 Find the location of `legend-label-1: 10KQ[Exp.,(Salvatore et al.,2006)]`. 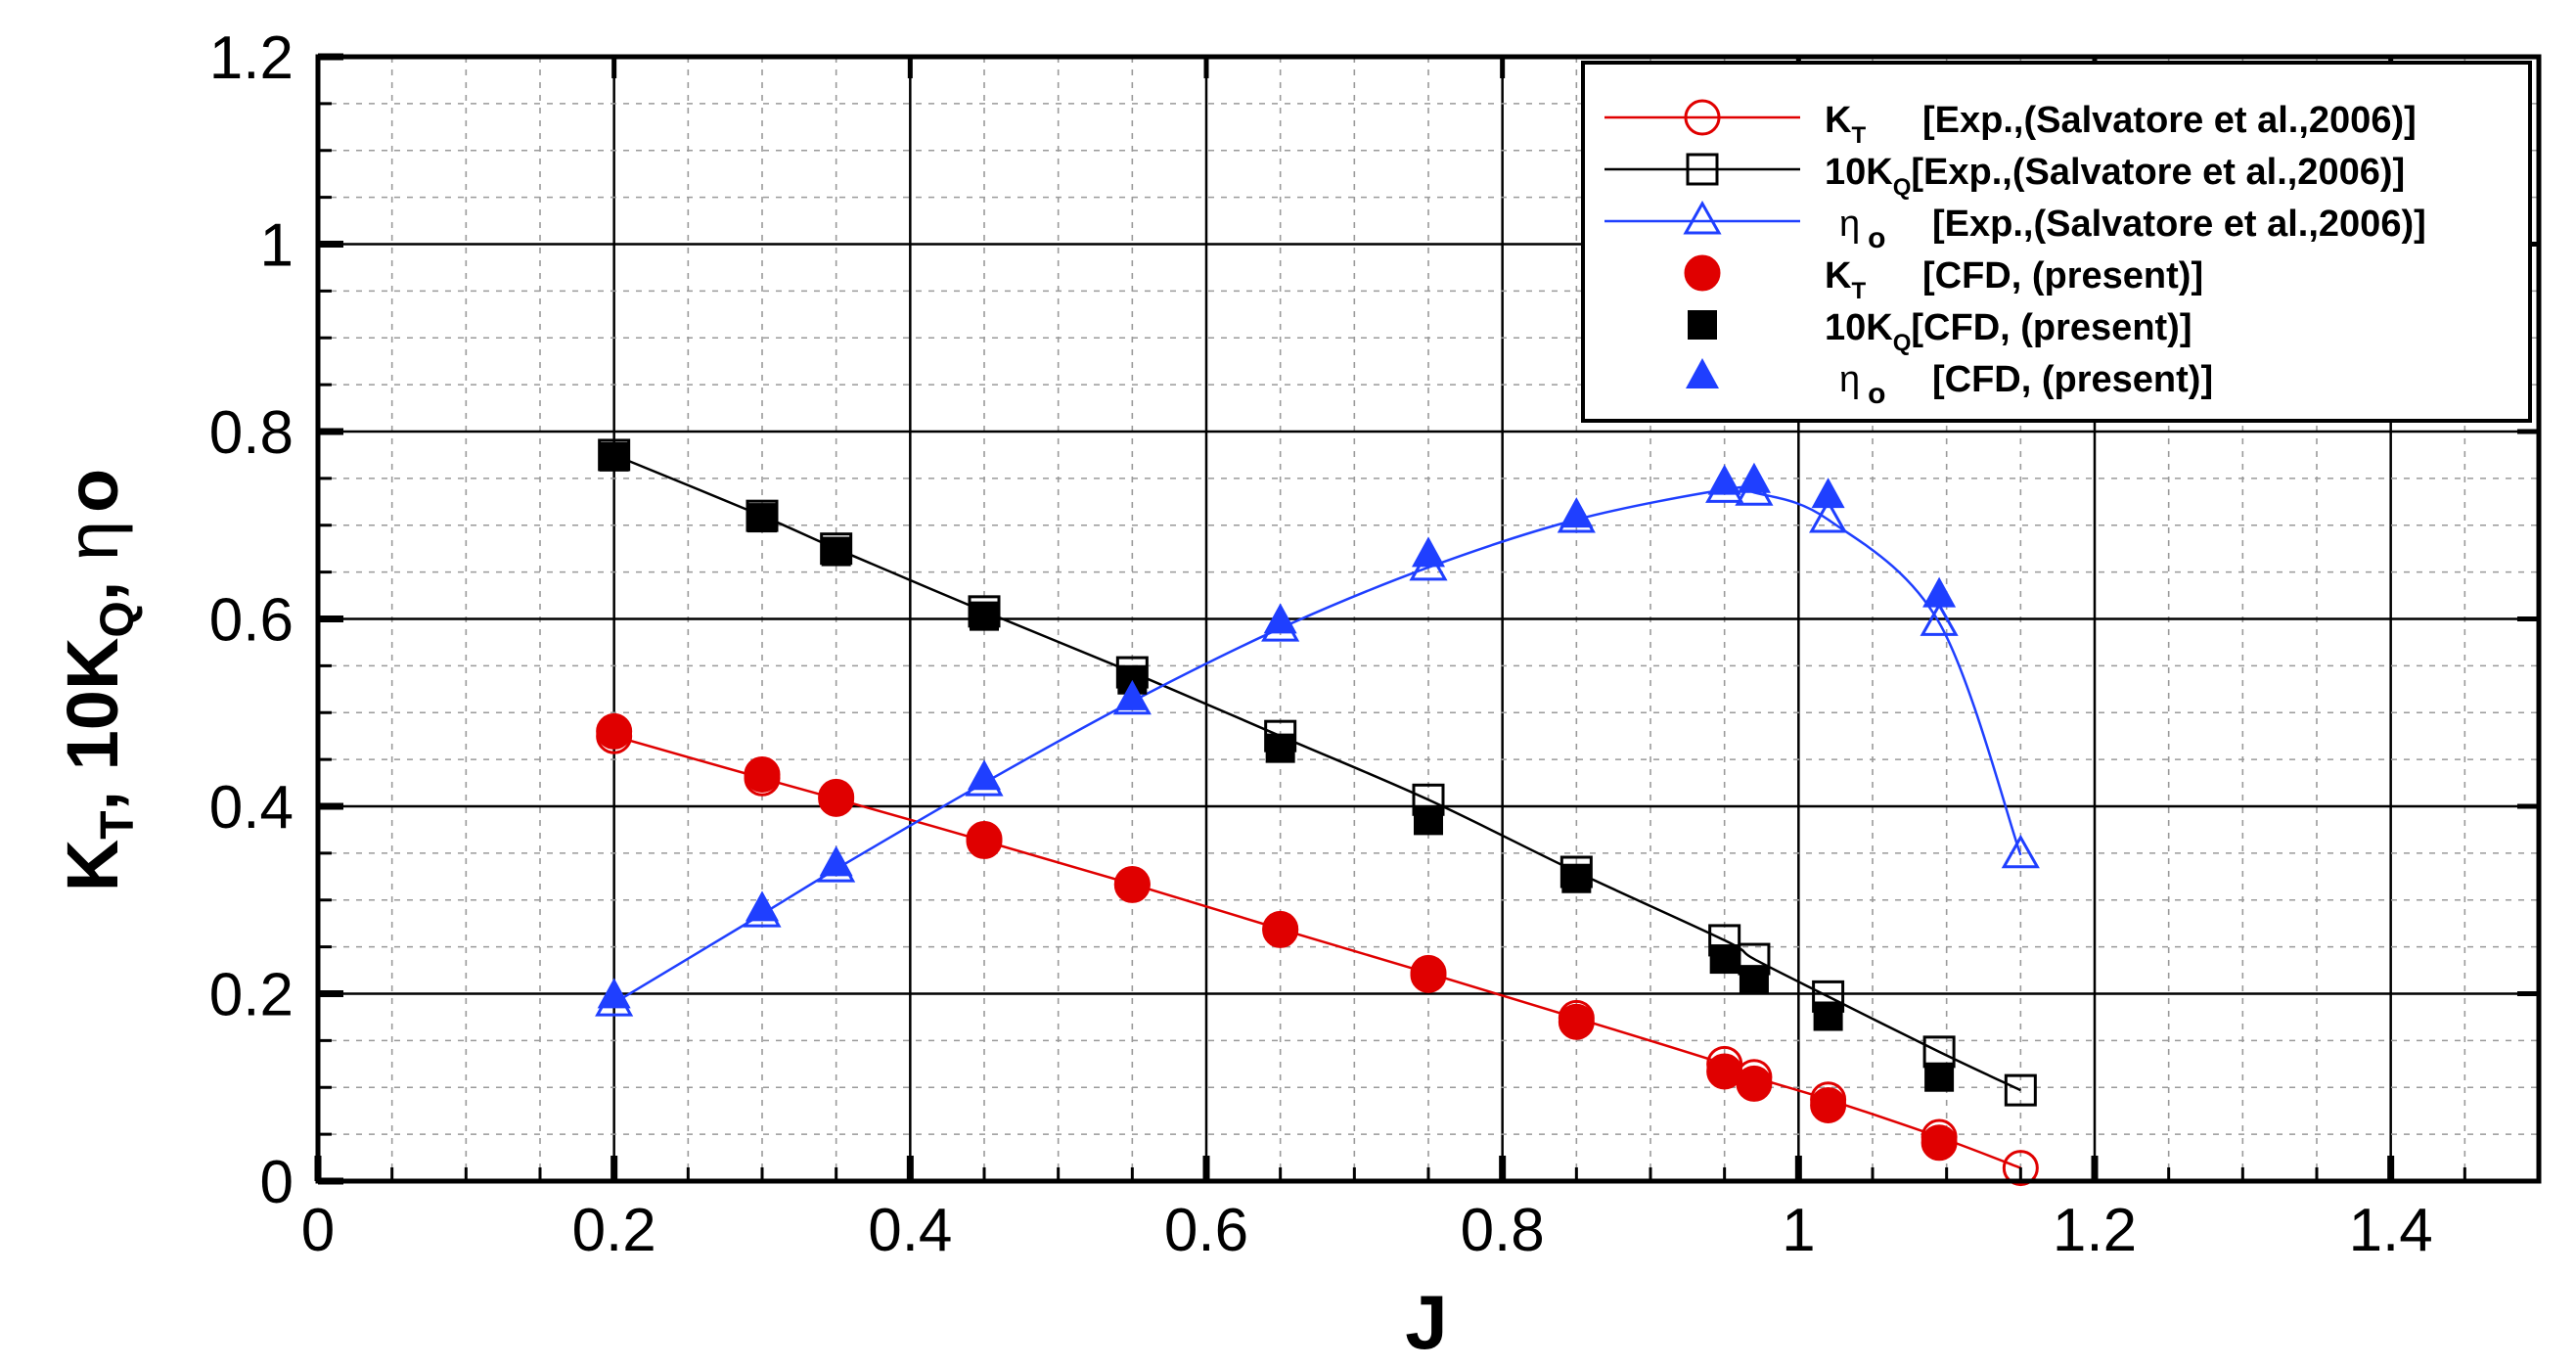

legend-label-1: 10KQ[Exp.,(Salvatore et al.,2006)] is located at coordinates (2115, 176).